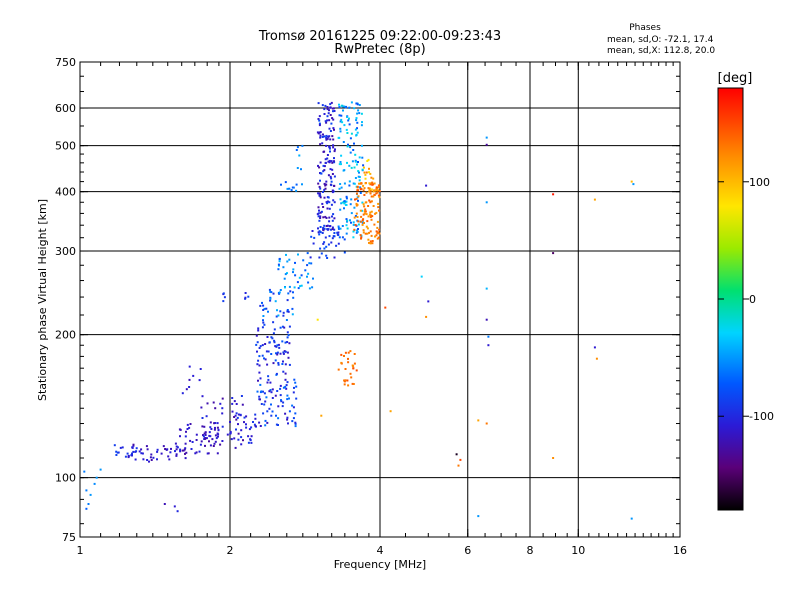  I want to click on x-tick-label: 1, so click(80, 550).